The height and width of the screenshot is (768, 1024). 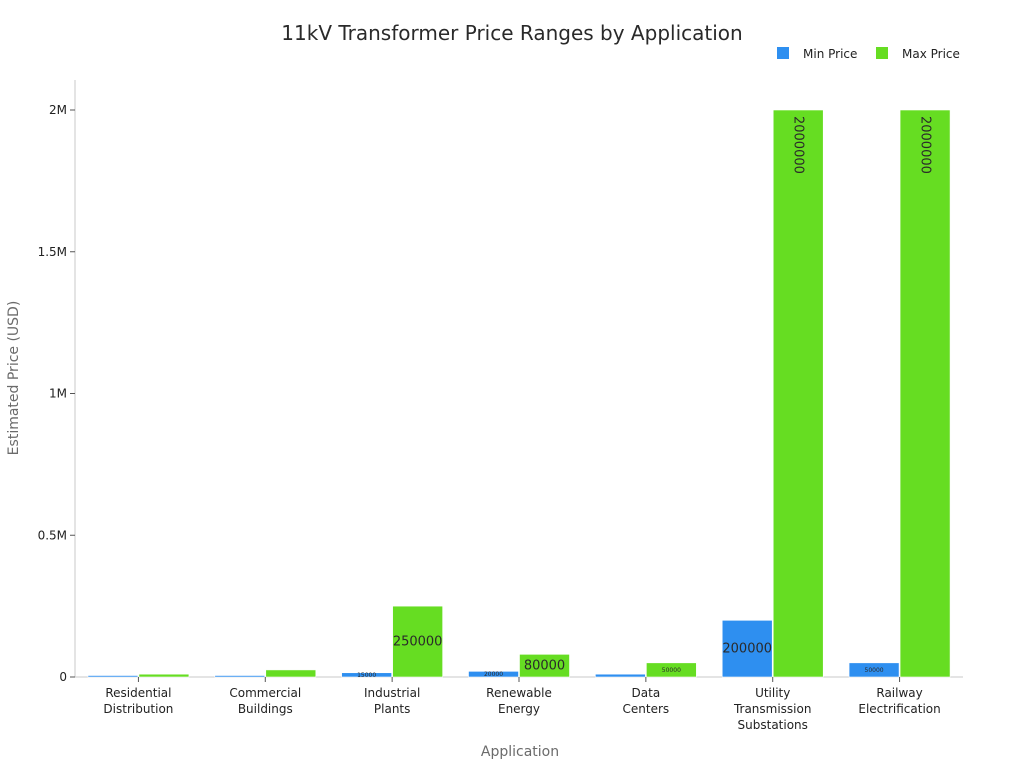 I want to click on bar-max-price-utility-transmission-substations, so click(x=798, y=393).